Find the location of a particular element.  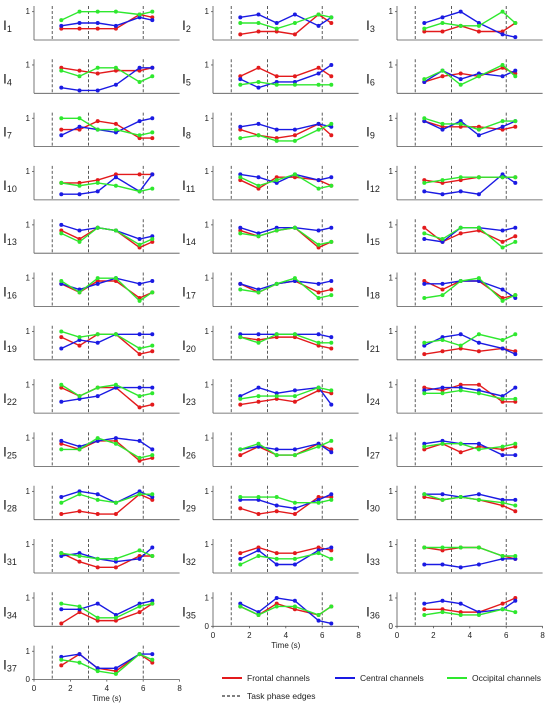

panel-index: 17 is located at coordinates (191, 296).